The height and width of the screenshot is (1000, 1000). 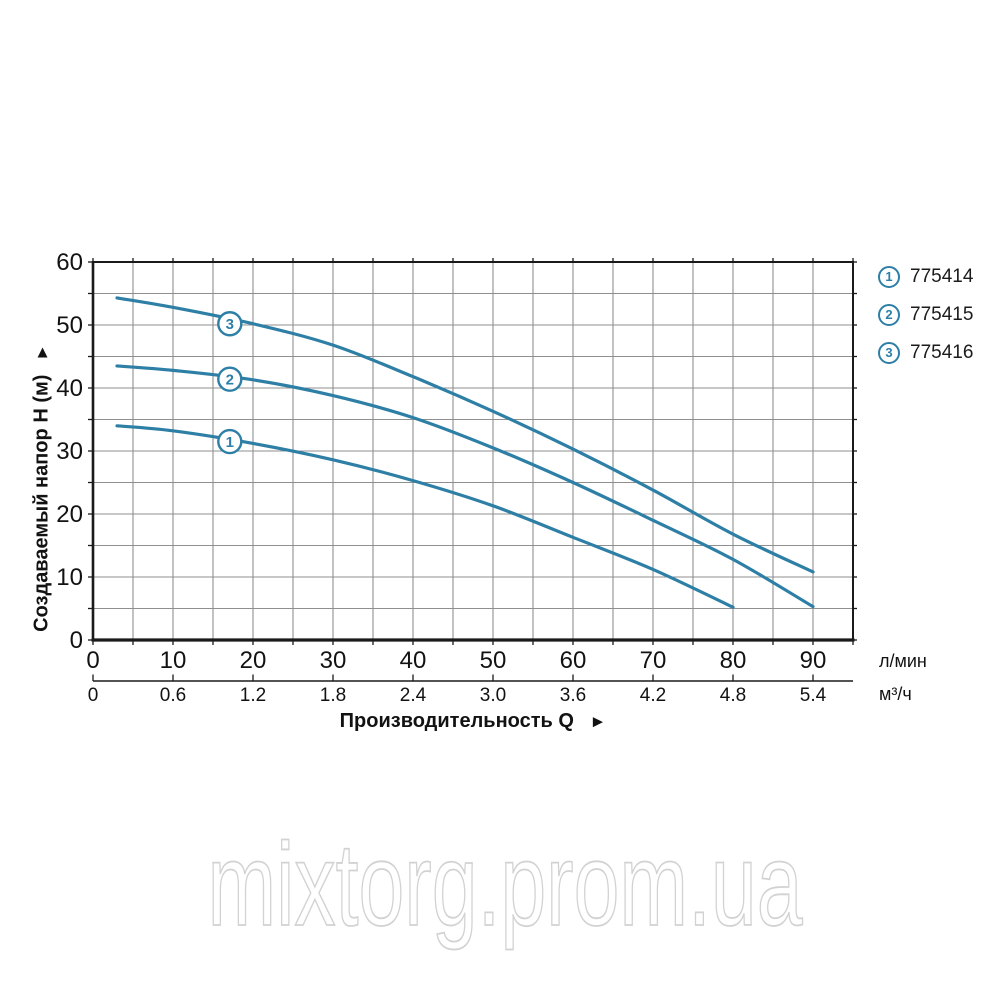 I want to click on watermark-text: mixtorg.prom.ua, so click(x=505, y=885).